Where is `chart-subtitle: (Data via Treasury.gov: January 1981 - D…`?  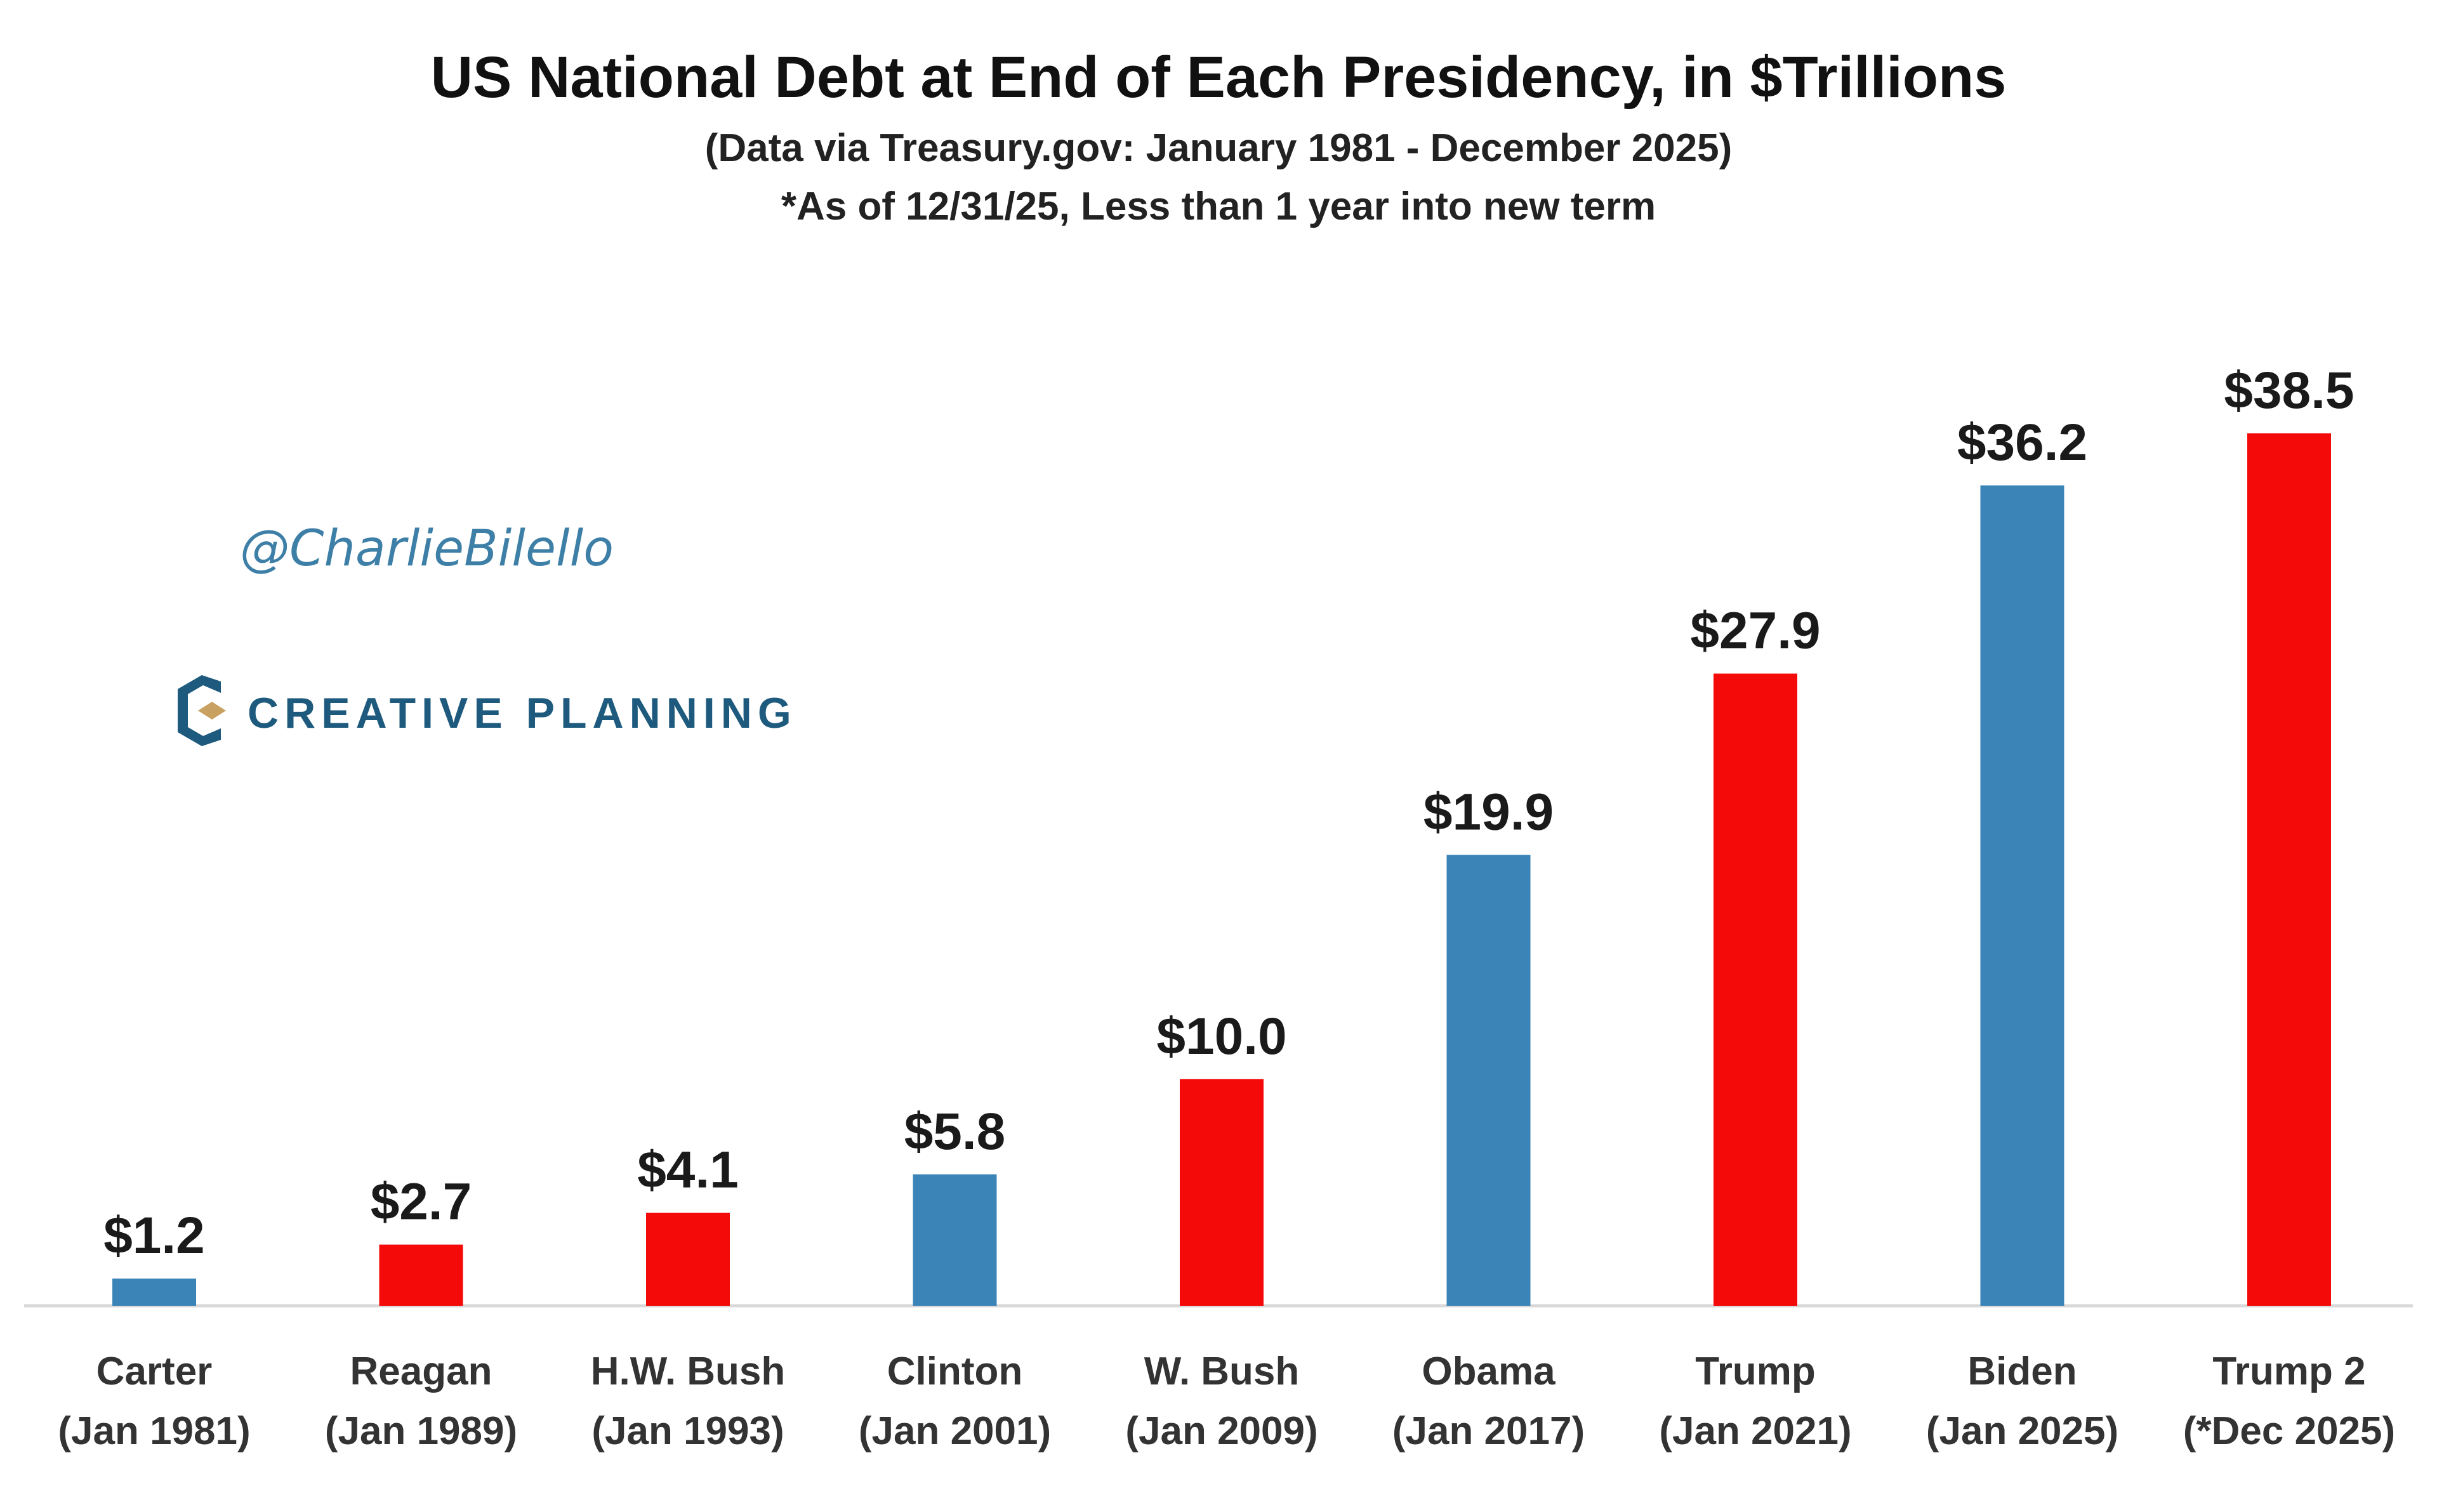
chart-subtitle: (Data via Treasury.gov: January 1981 - D… is located at coordinates (1218, 148).